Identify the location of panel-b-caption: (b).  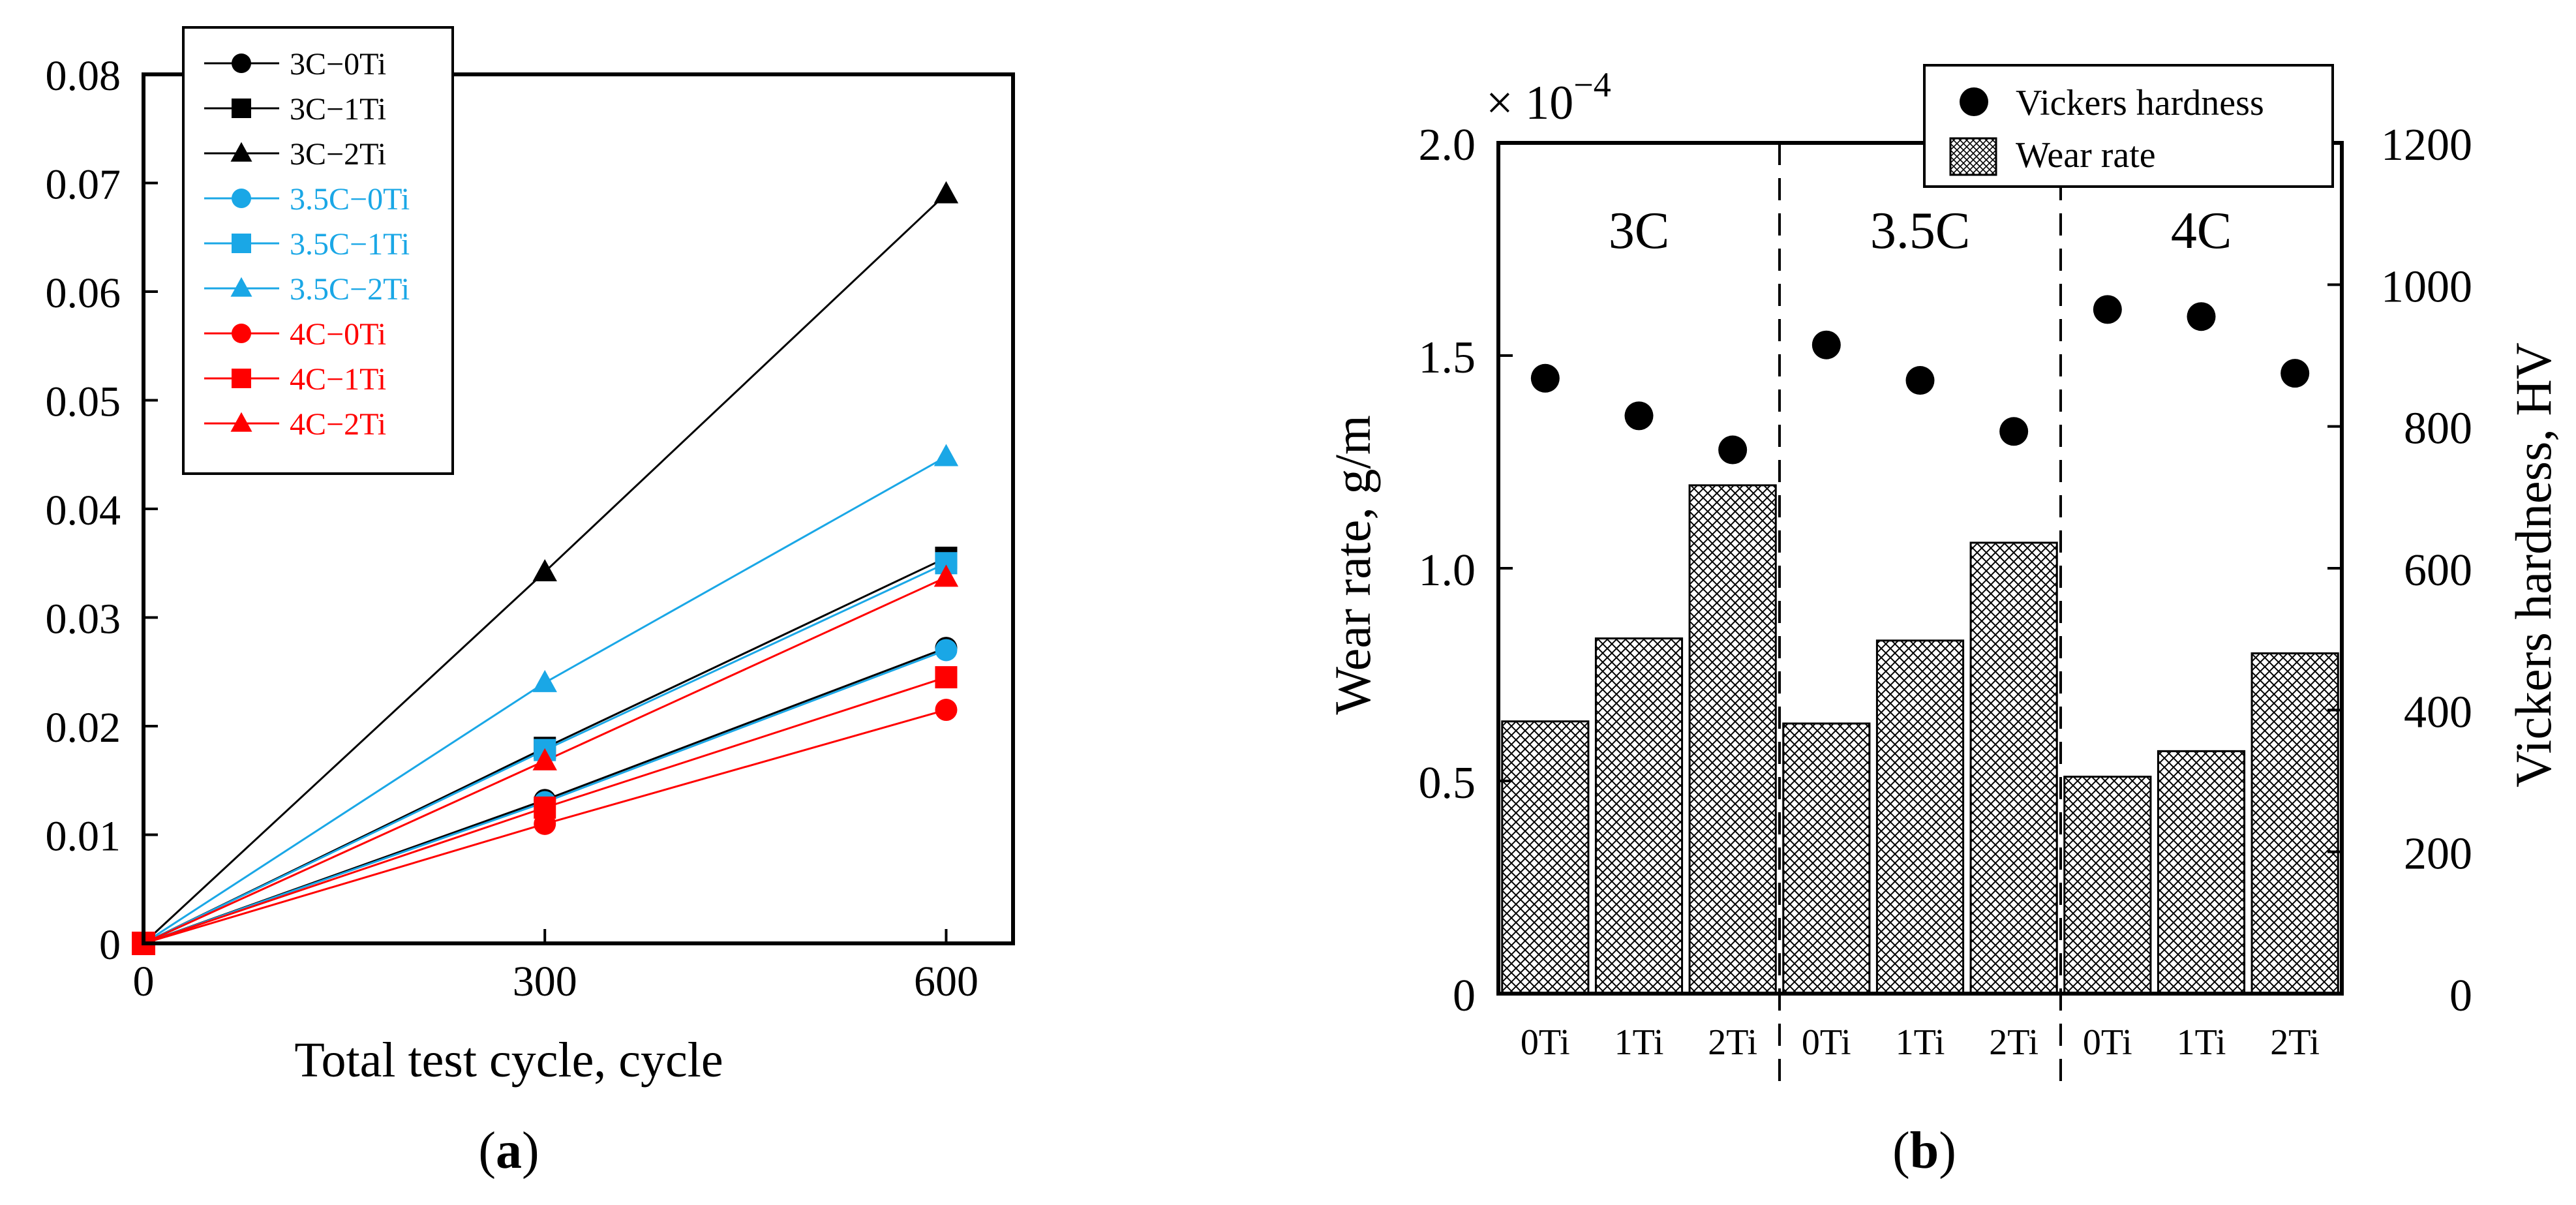
(1924, 1151).